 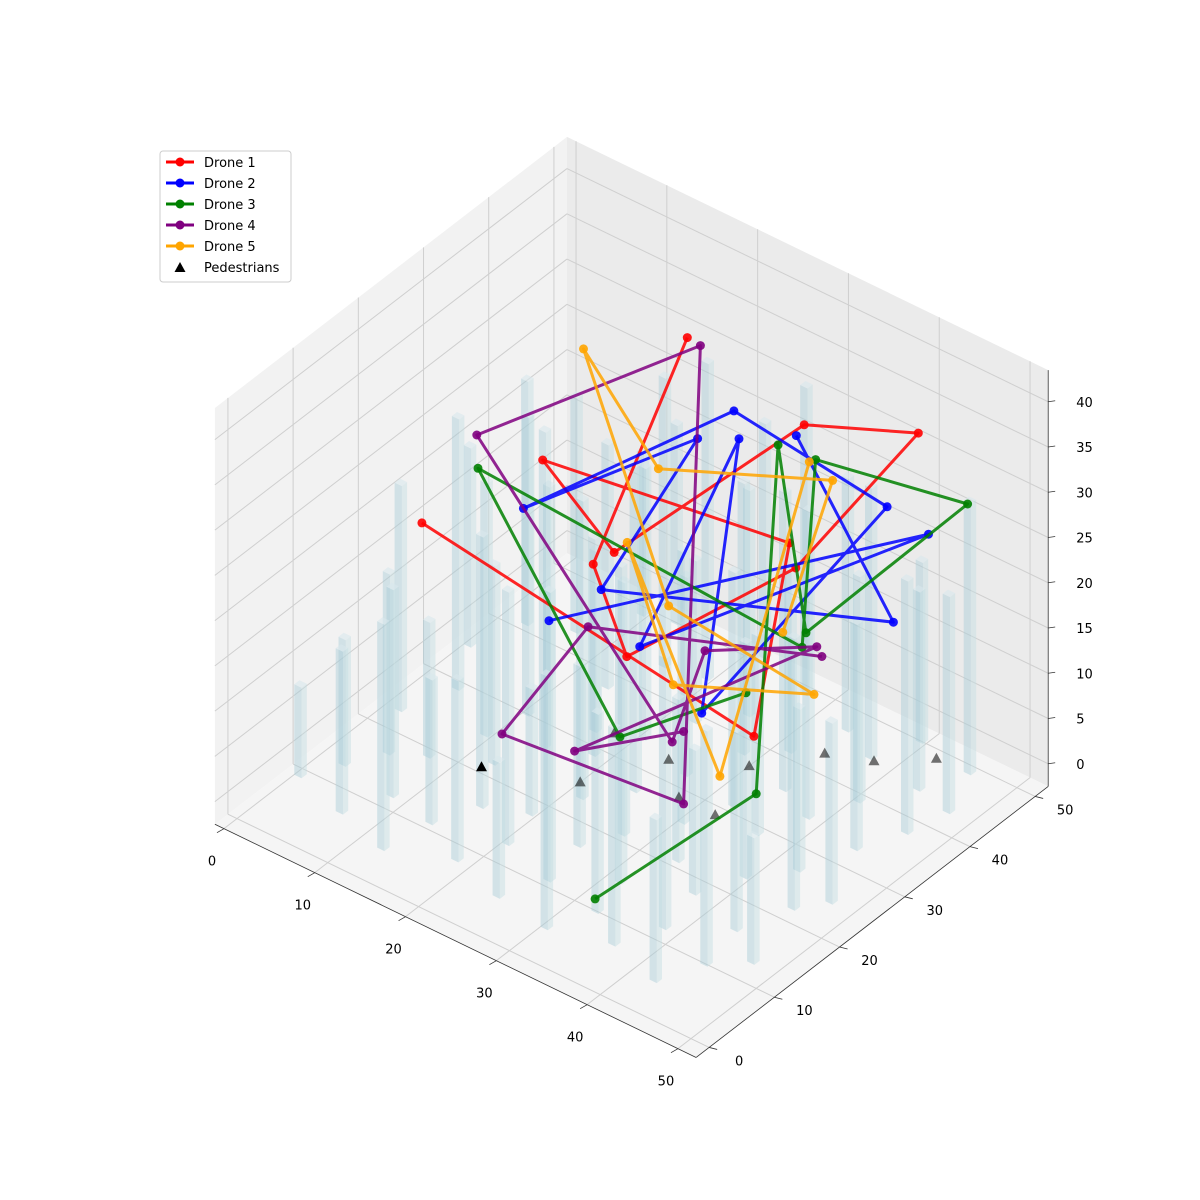 I want to click on legend-label-drone-1: Drone 1, so click(x=230, y=163).